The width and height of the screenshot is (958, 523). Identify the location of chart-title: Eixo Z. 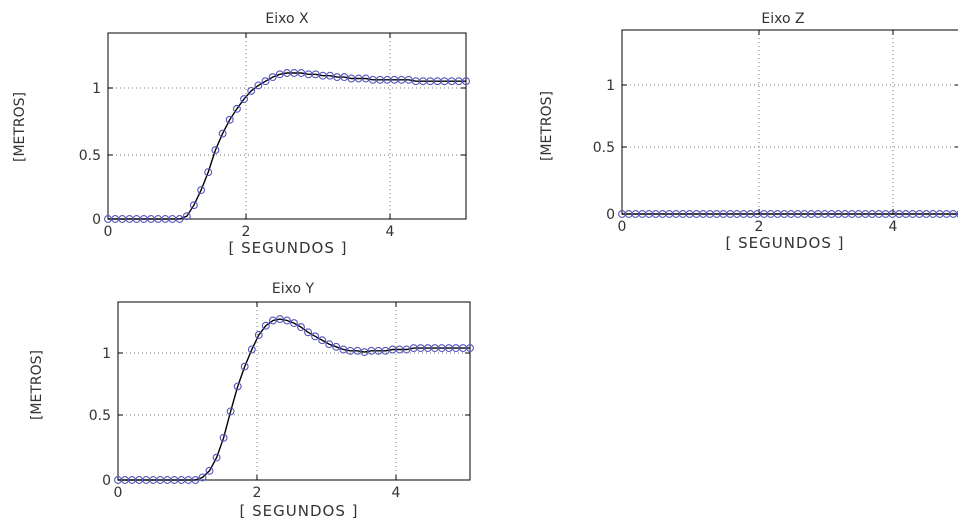
(782, 19).